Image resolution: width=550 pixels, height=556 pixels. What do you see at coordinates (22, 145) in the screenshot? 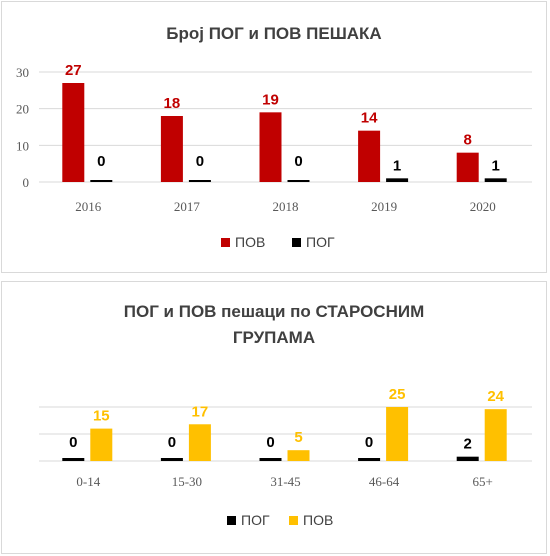
I see `y-tick-label: 10` at bounding box center [22, 145].